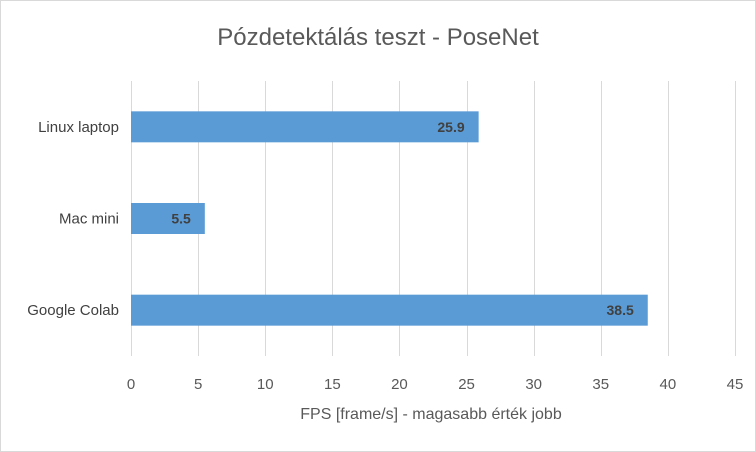 The width and height of the screenshot is (756, 452). Describe the element at coordinates (181, 219) in the screenshot. I see `data-label: 5.5` at that location.